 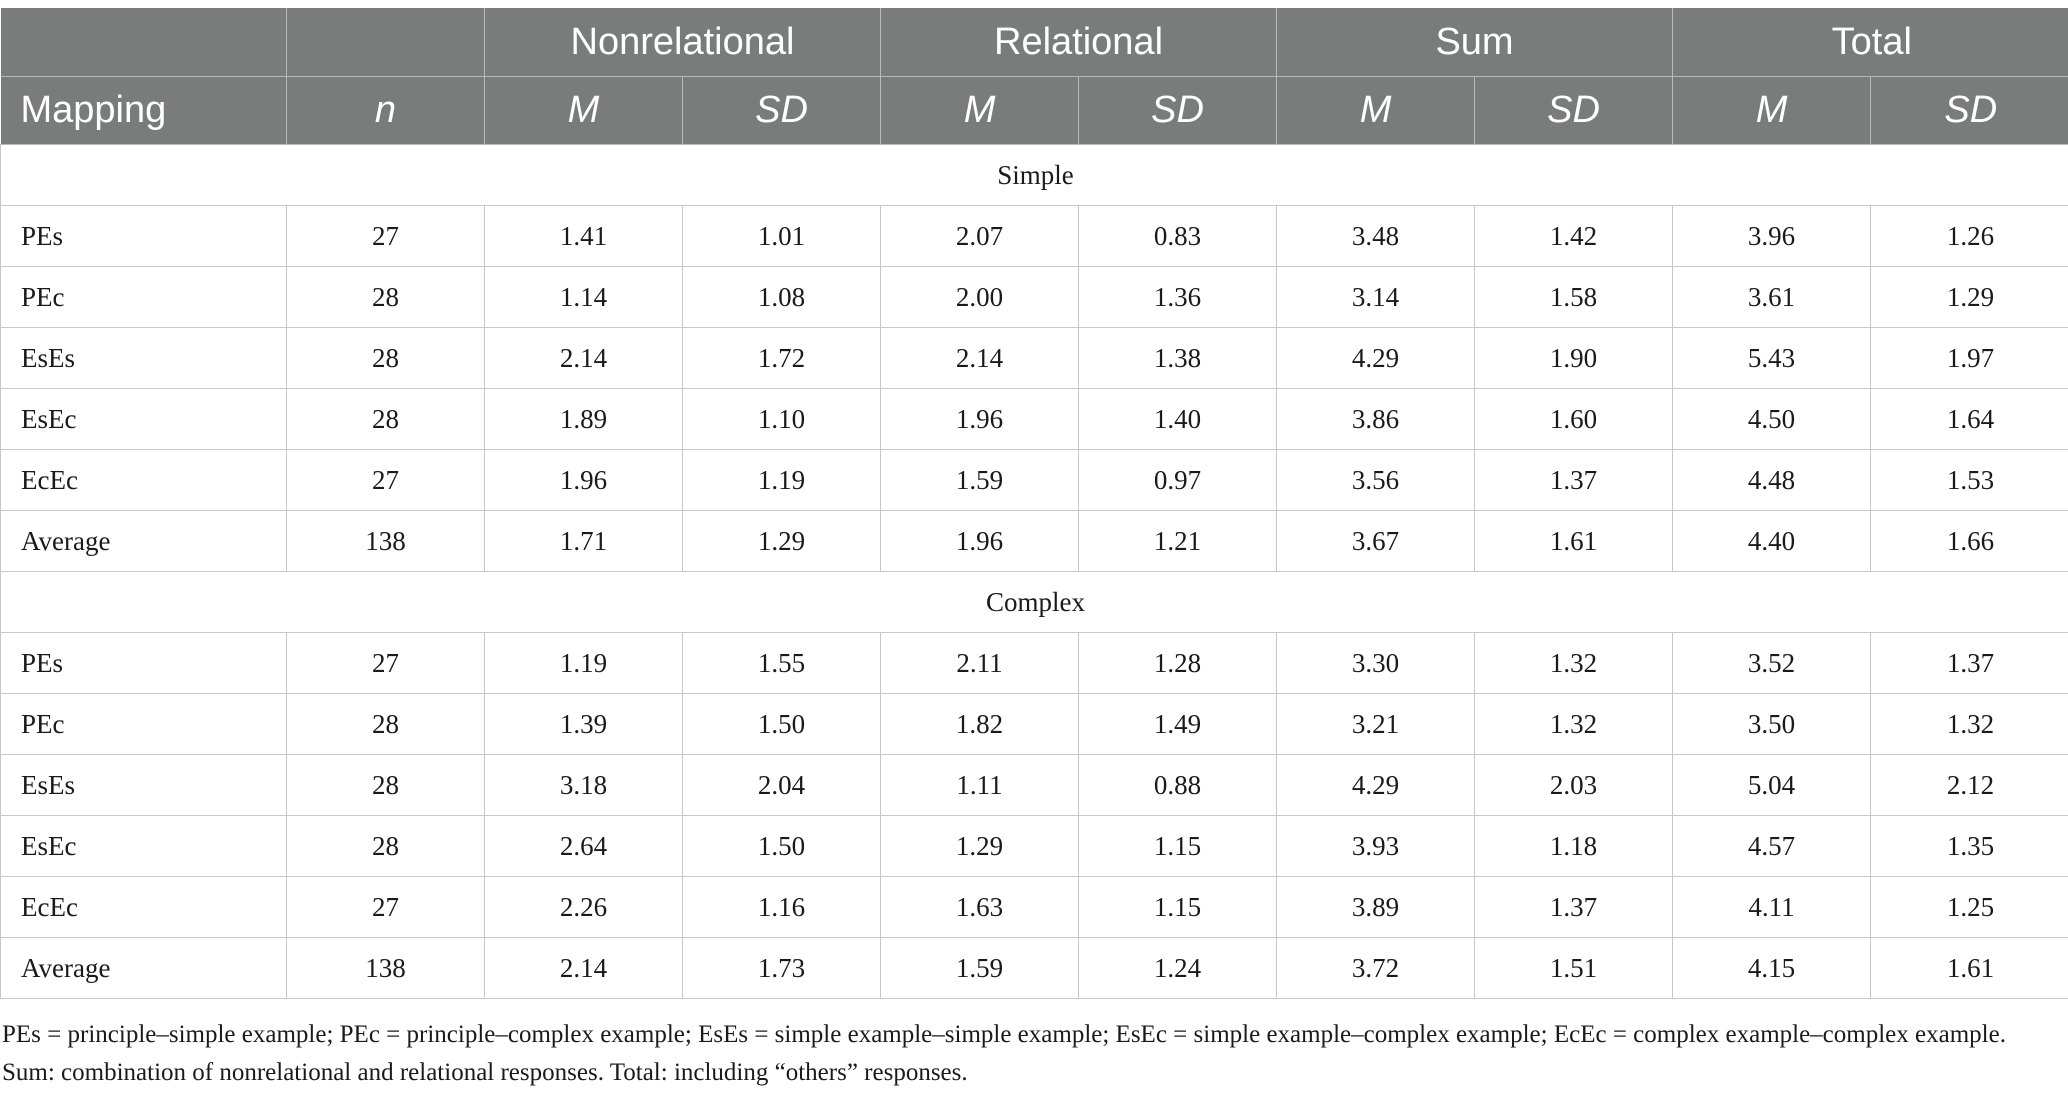 What do you see at coordinates (980, 785) in the screenshot?
I see `cell-relational-m: 1.11` at bounding box center [980, 785].